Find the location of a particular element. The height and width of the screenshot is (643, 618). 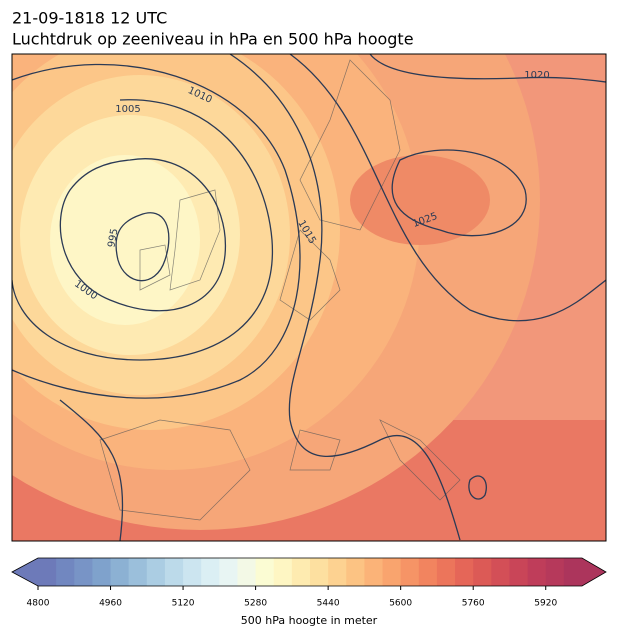

colorbar-tick-label: 4800 is located at coordinates (38, 604).